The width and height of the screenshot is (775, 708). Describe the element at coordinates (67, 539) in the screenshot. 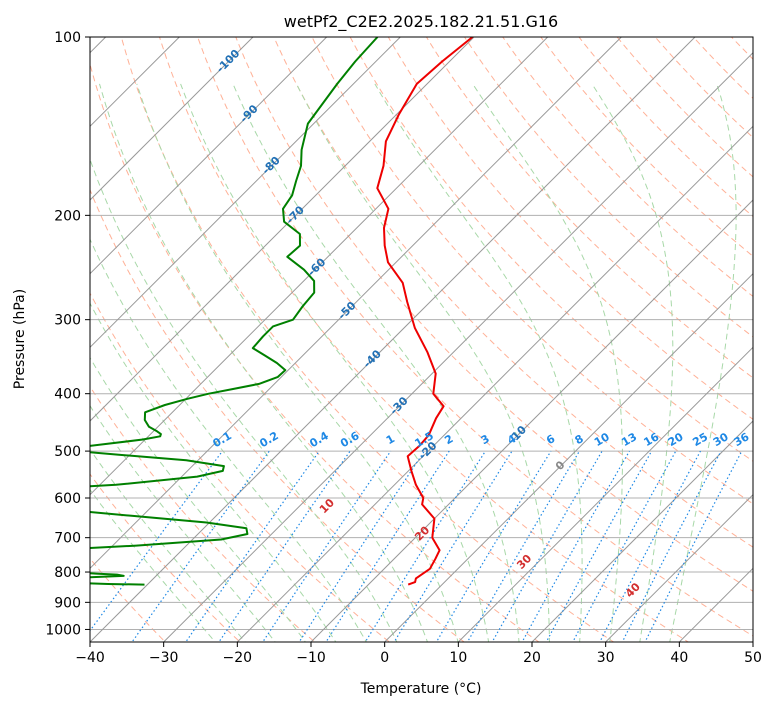

I see `y-tick-label: 700` at that location.